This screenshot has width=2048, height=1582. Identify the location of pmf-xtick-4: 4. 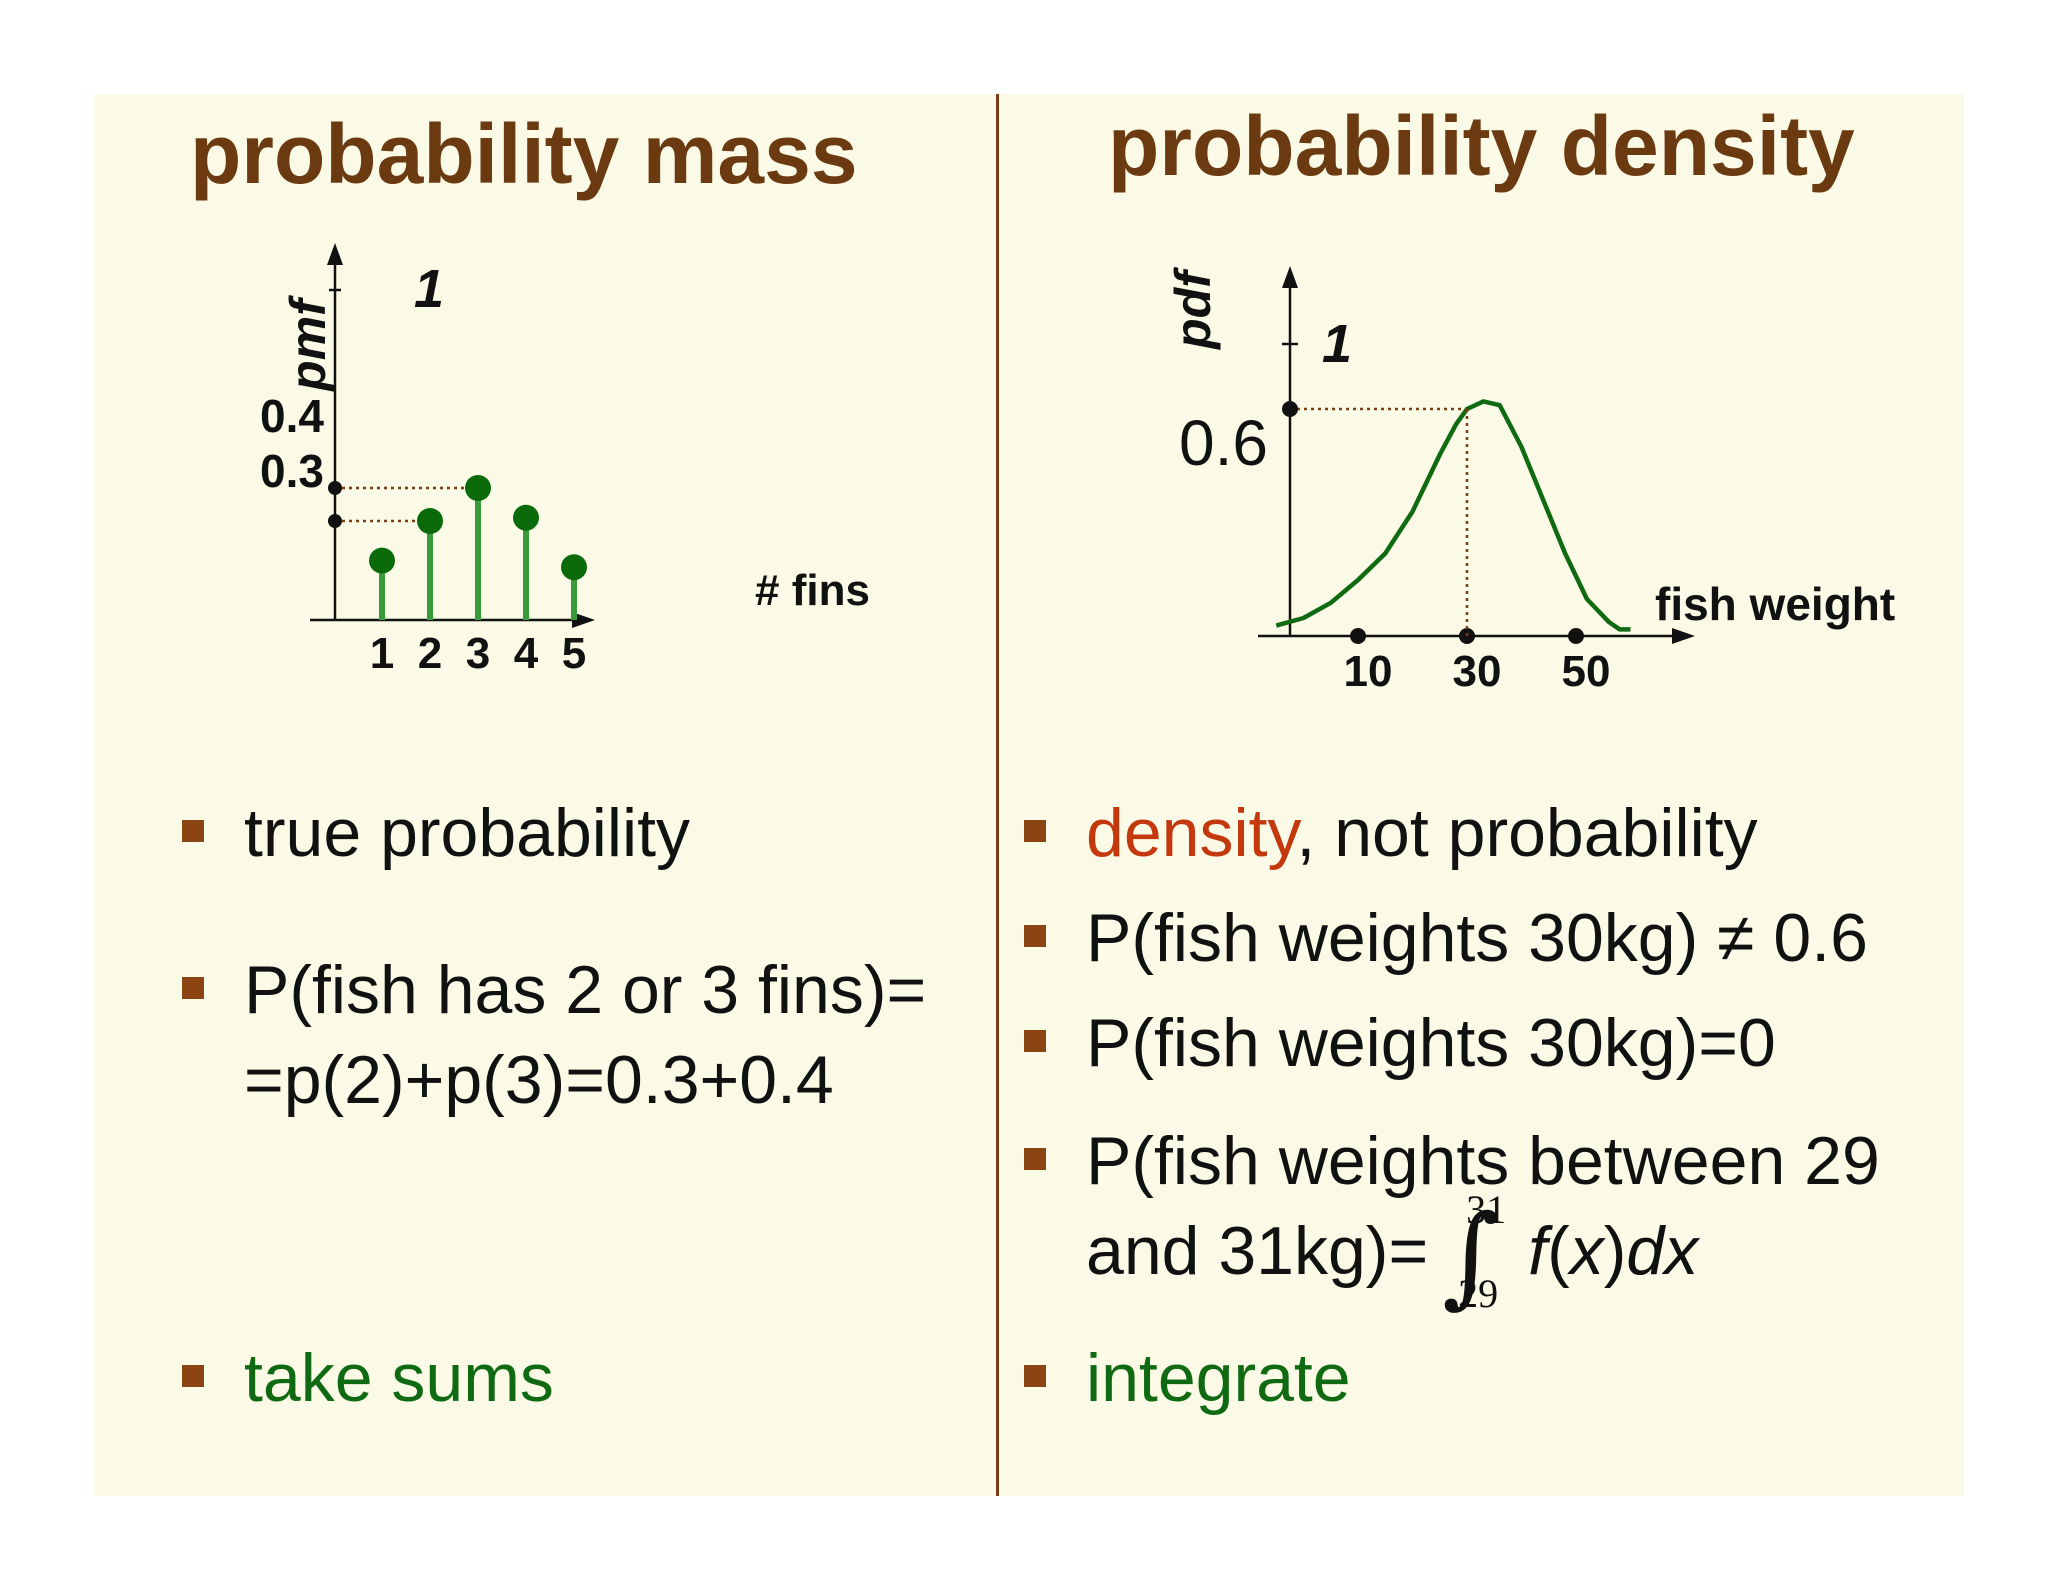
(526, 653).